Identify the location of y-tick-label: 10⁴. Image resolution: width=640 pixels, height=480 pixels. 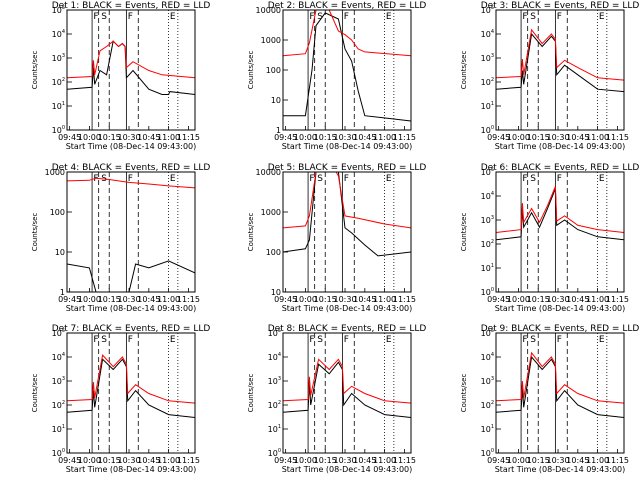
(487, 34).